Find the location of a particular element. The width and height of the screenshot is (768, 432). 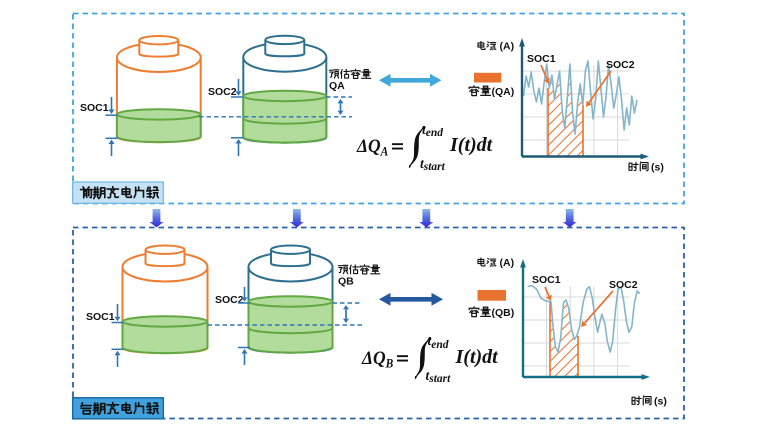

svg-text: QA is located at coordinates (337, 86).